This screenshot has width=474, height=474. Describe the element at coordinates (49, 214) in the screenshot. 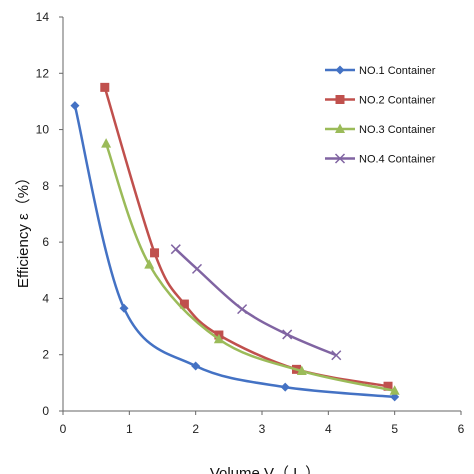

I see `y-axis-ticks: 0 2 4 6 8 10 12 14` at that location.